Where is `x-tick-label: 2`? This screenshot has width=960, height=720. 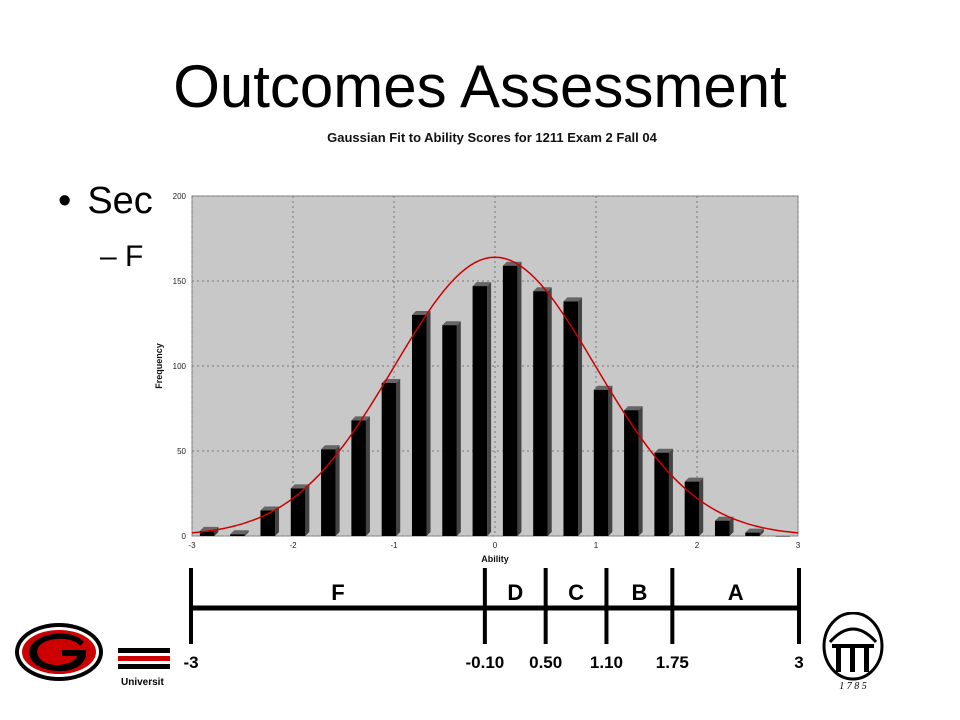
x-tick-label: 2 is located at coordinates (697, 545).